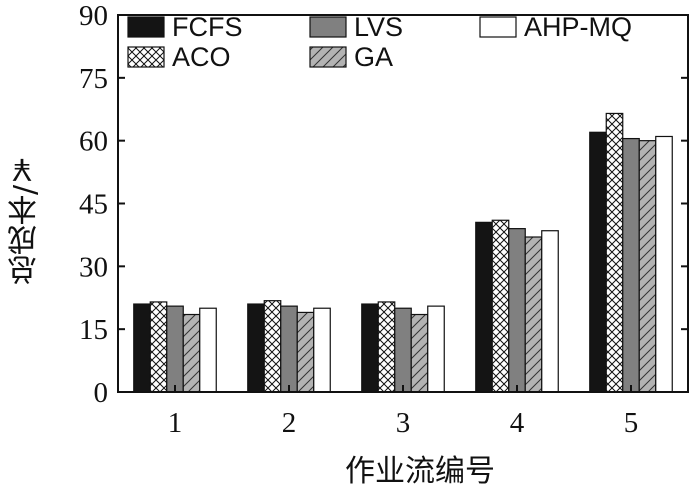 The width and height of the screenshot is (700, 490). I want to click on legend-label-lvs: LVS, so click(378, 27).